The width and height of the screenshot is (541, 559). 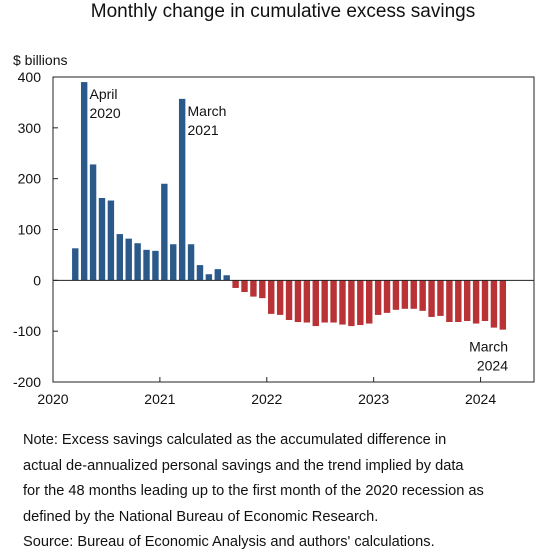 What do you see at coordinates (27, 382) in the screenshot?
I see `y-tick-label: -200` at bounding box center [27, 382].